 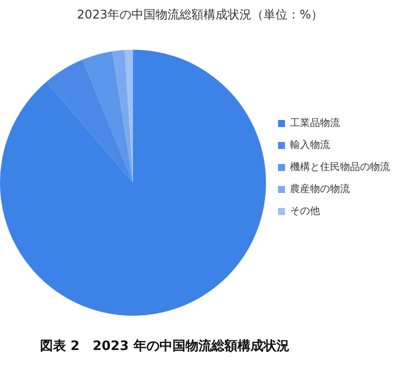 What do you see at coordinates (315, 123) in the screenshot?
I see `legend-label: 工業品物流` at bounding box center [315, 123].